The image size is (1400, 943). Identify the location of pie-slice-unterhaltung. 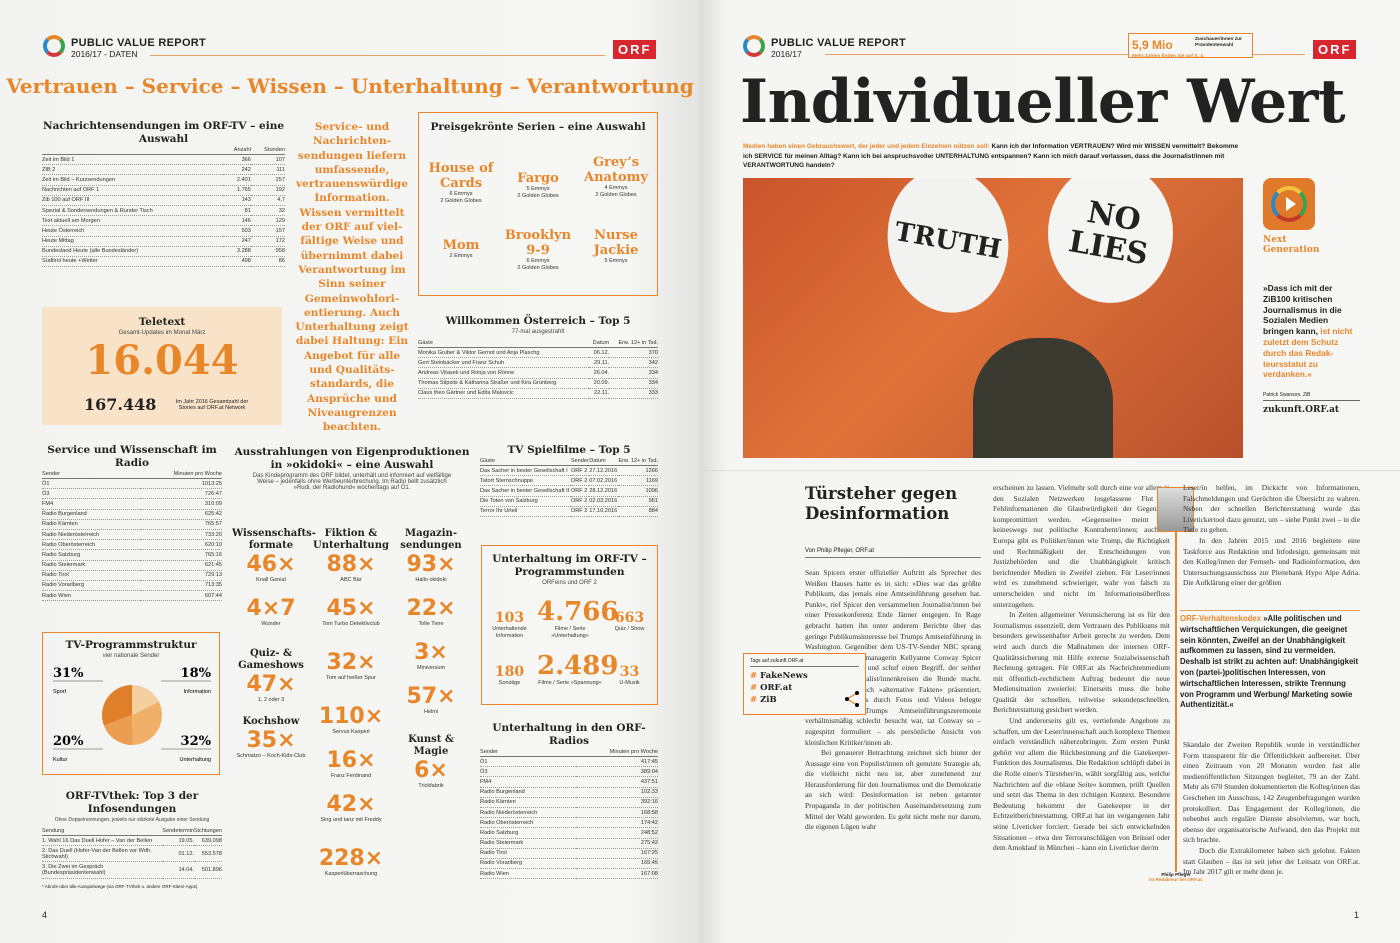
(147, 723).